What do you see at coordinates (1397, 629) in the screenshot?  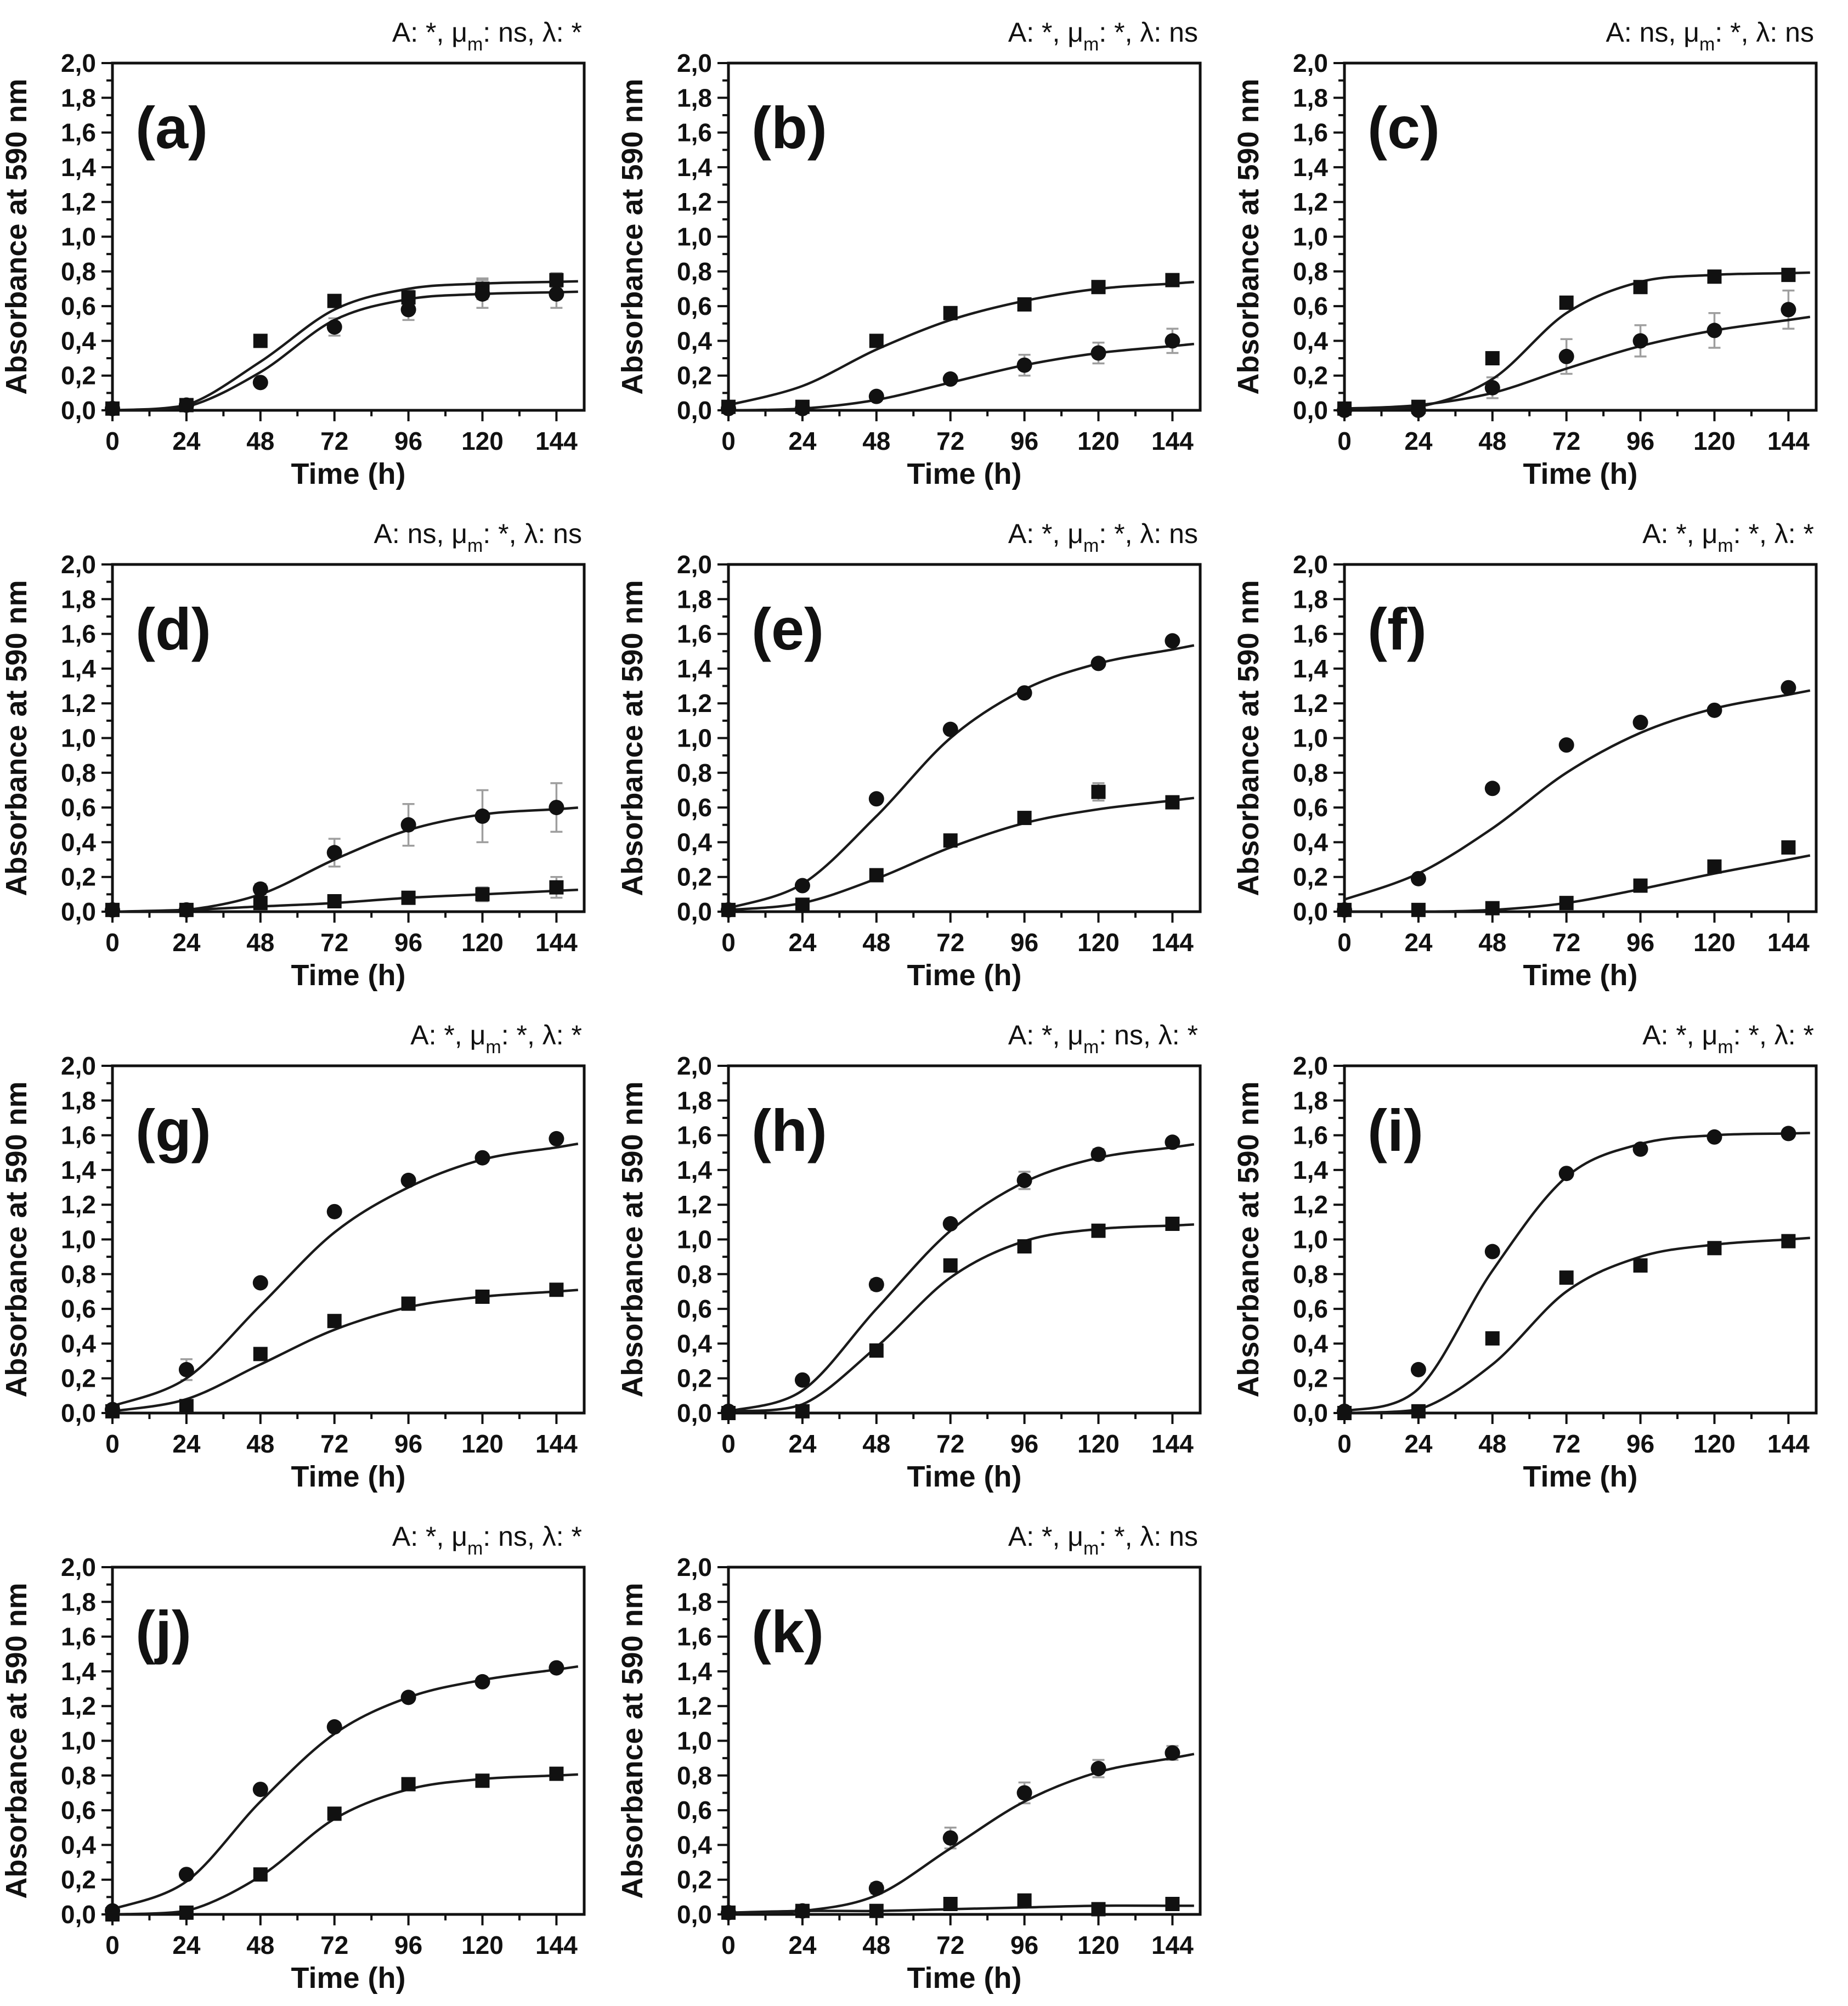 I see `panel-label: (f)` at bounding box center [1397, 629].